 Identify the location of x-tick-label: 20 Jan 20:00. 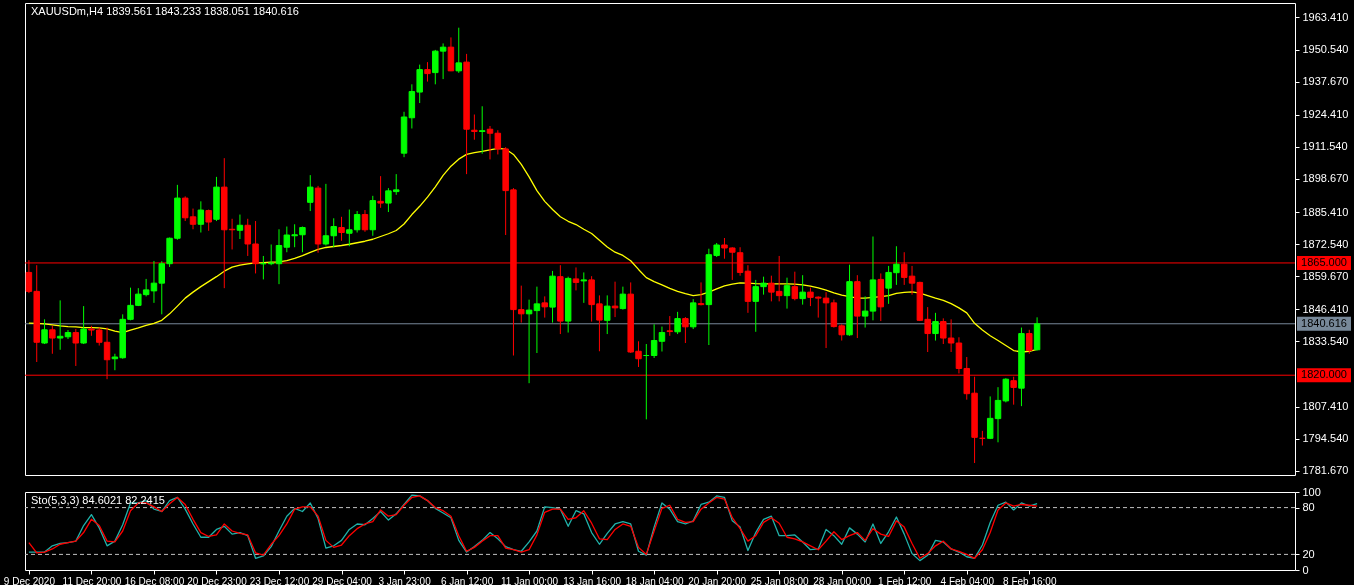
(717, 580).